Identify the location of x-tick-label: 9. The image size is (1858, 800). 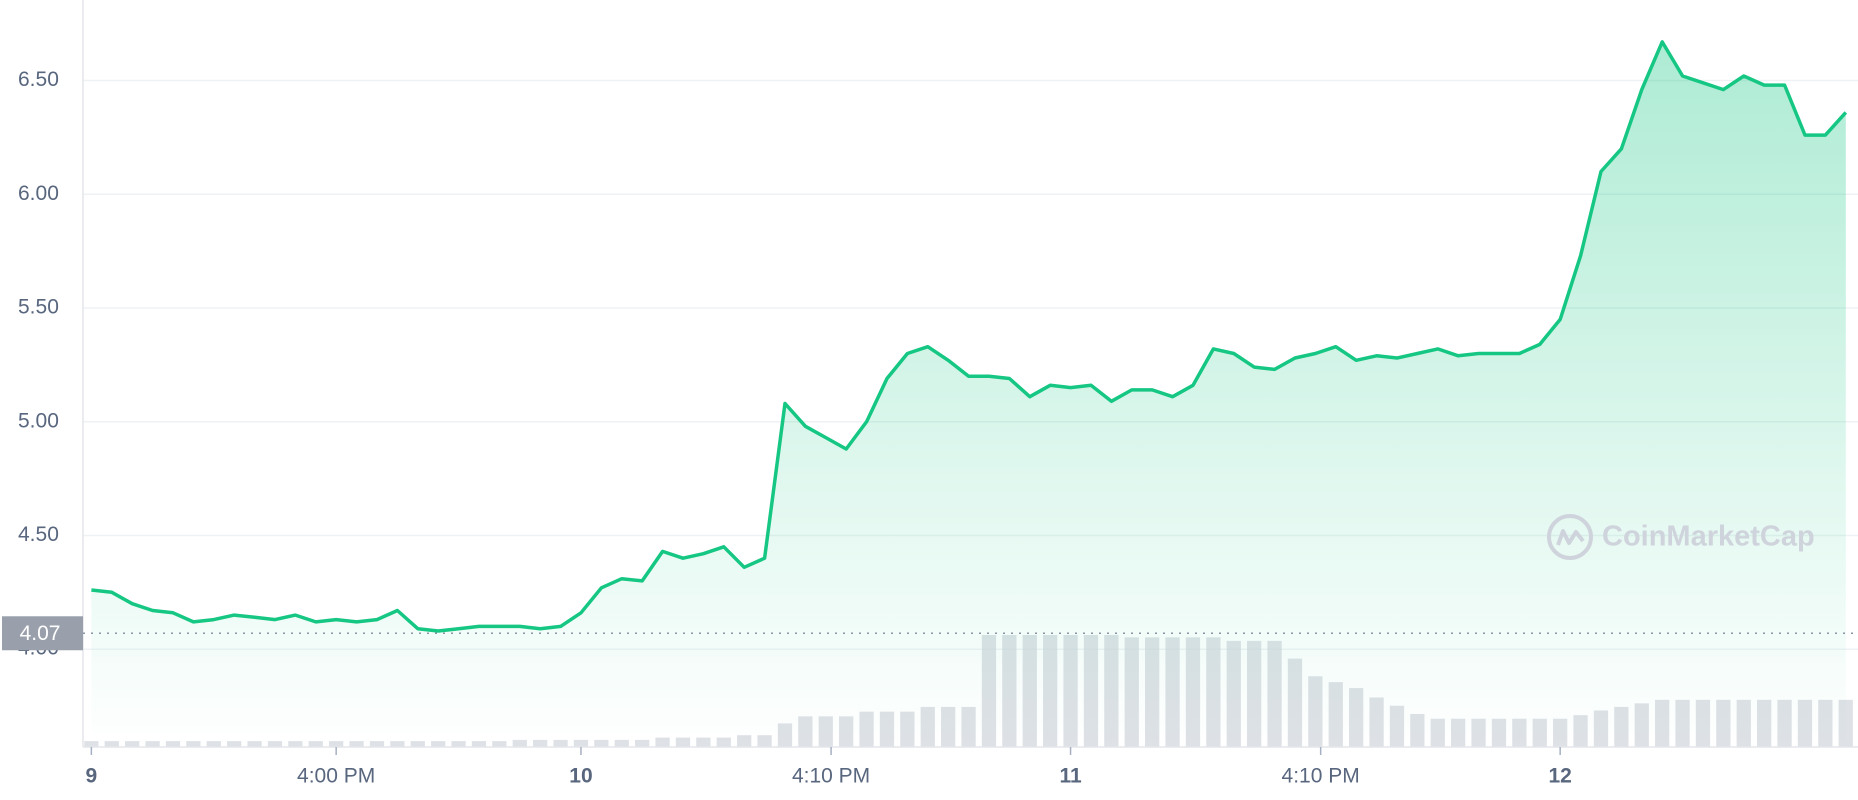
(92, 776).